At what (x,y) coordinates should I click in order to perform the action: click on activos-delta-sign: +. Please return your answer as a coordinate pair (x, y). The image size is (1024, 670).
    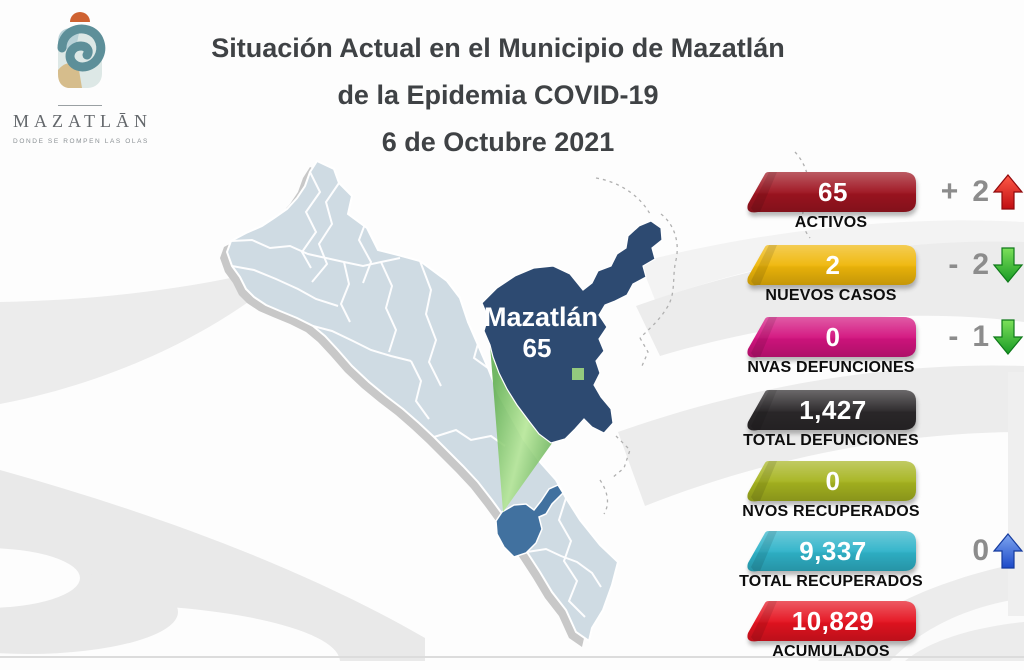
    Looking at the image, I should click on (949, 191).